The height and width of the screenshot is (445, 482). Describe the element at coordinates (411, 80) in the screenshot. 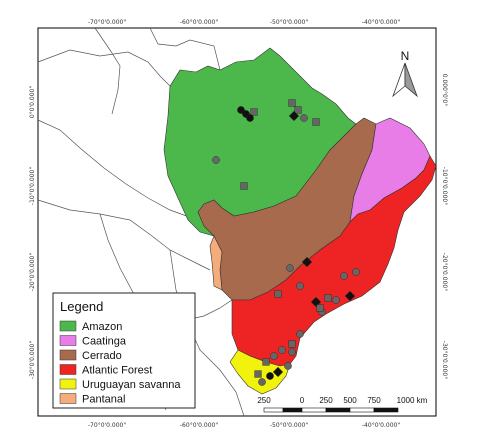

I see `north-arrow-shade` at that location.